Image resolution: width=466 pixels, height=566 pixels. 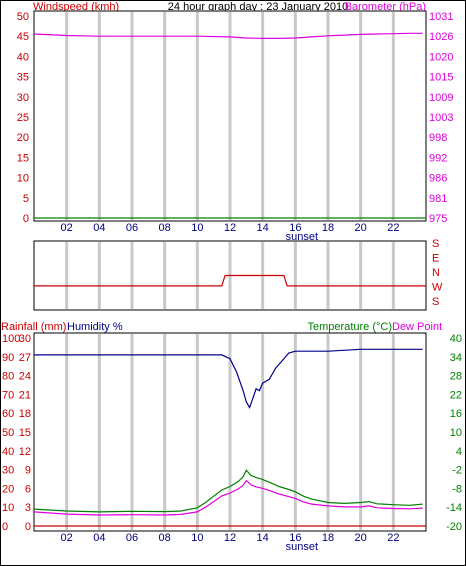 What do you see at coordinates (456, 377) in the screenshot?
I see `temperature-tick-label: 28` at bounding box center [456, 377].